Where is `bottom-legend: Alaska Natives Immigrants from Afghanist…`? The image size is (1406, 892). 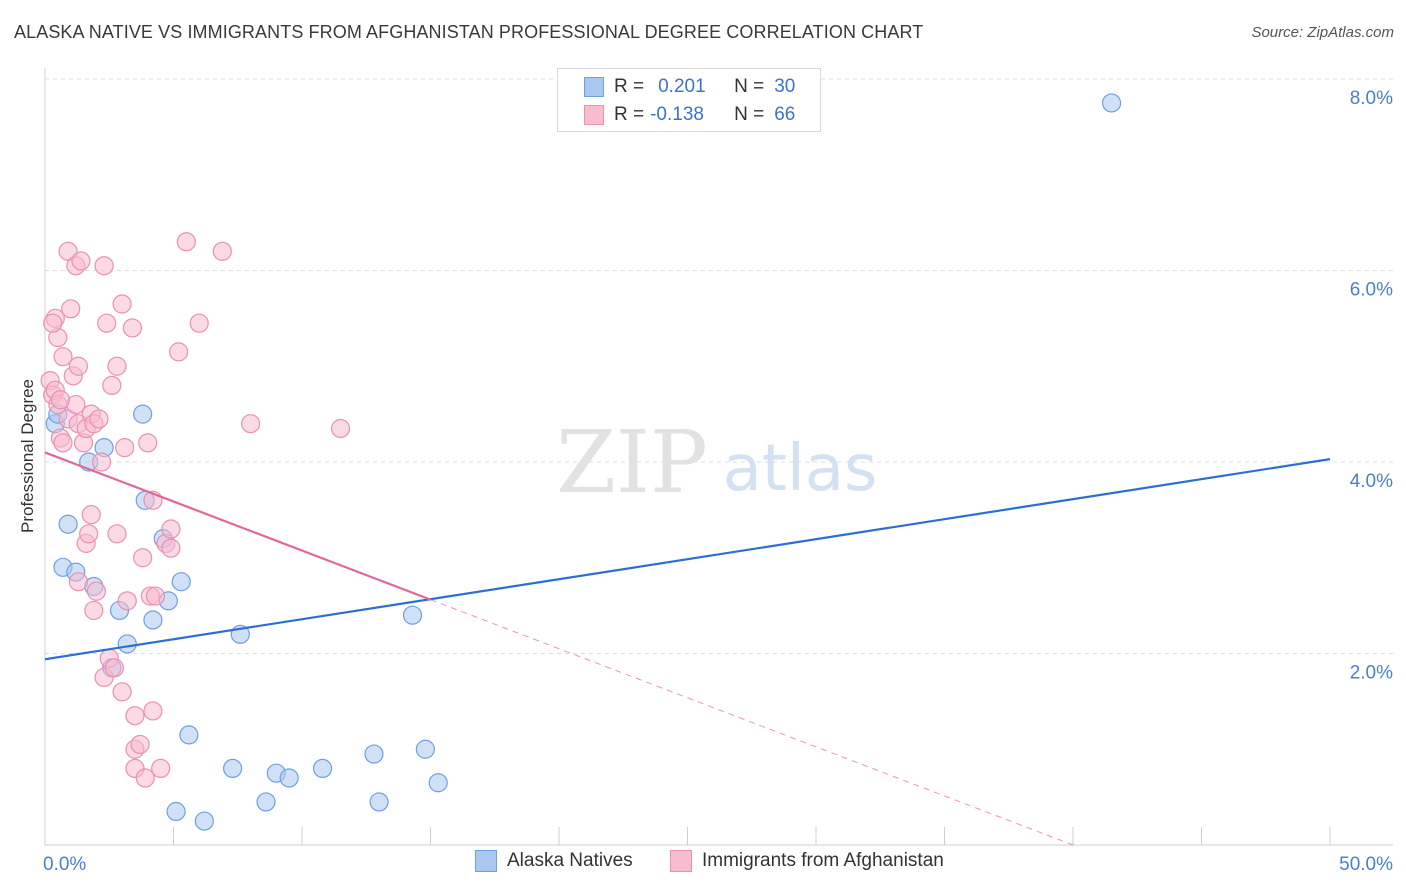
bottom-legend: Alaska Natives Immigrants from Afghanist… is located at coordinates (703, 865).